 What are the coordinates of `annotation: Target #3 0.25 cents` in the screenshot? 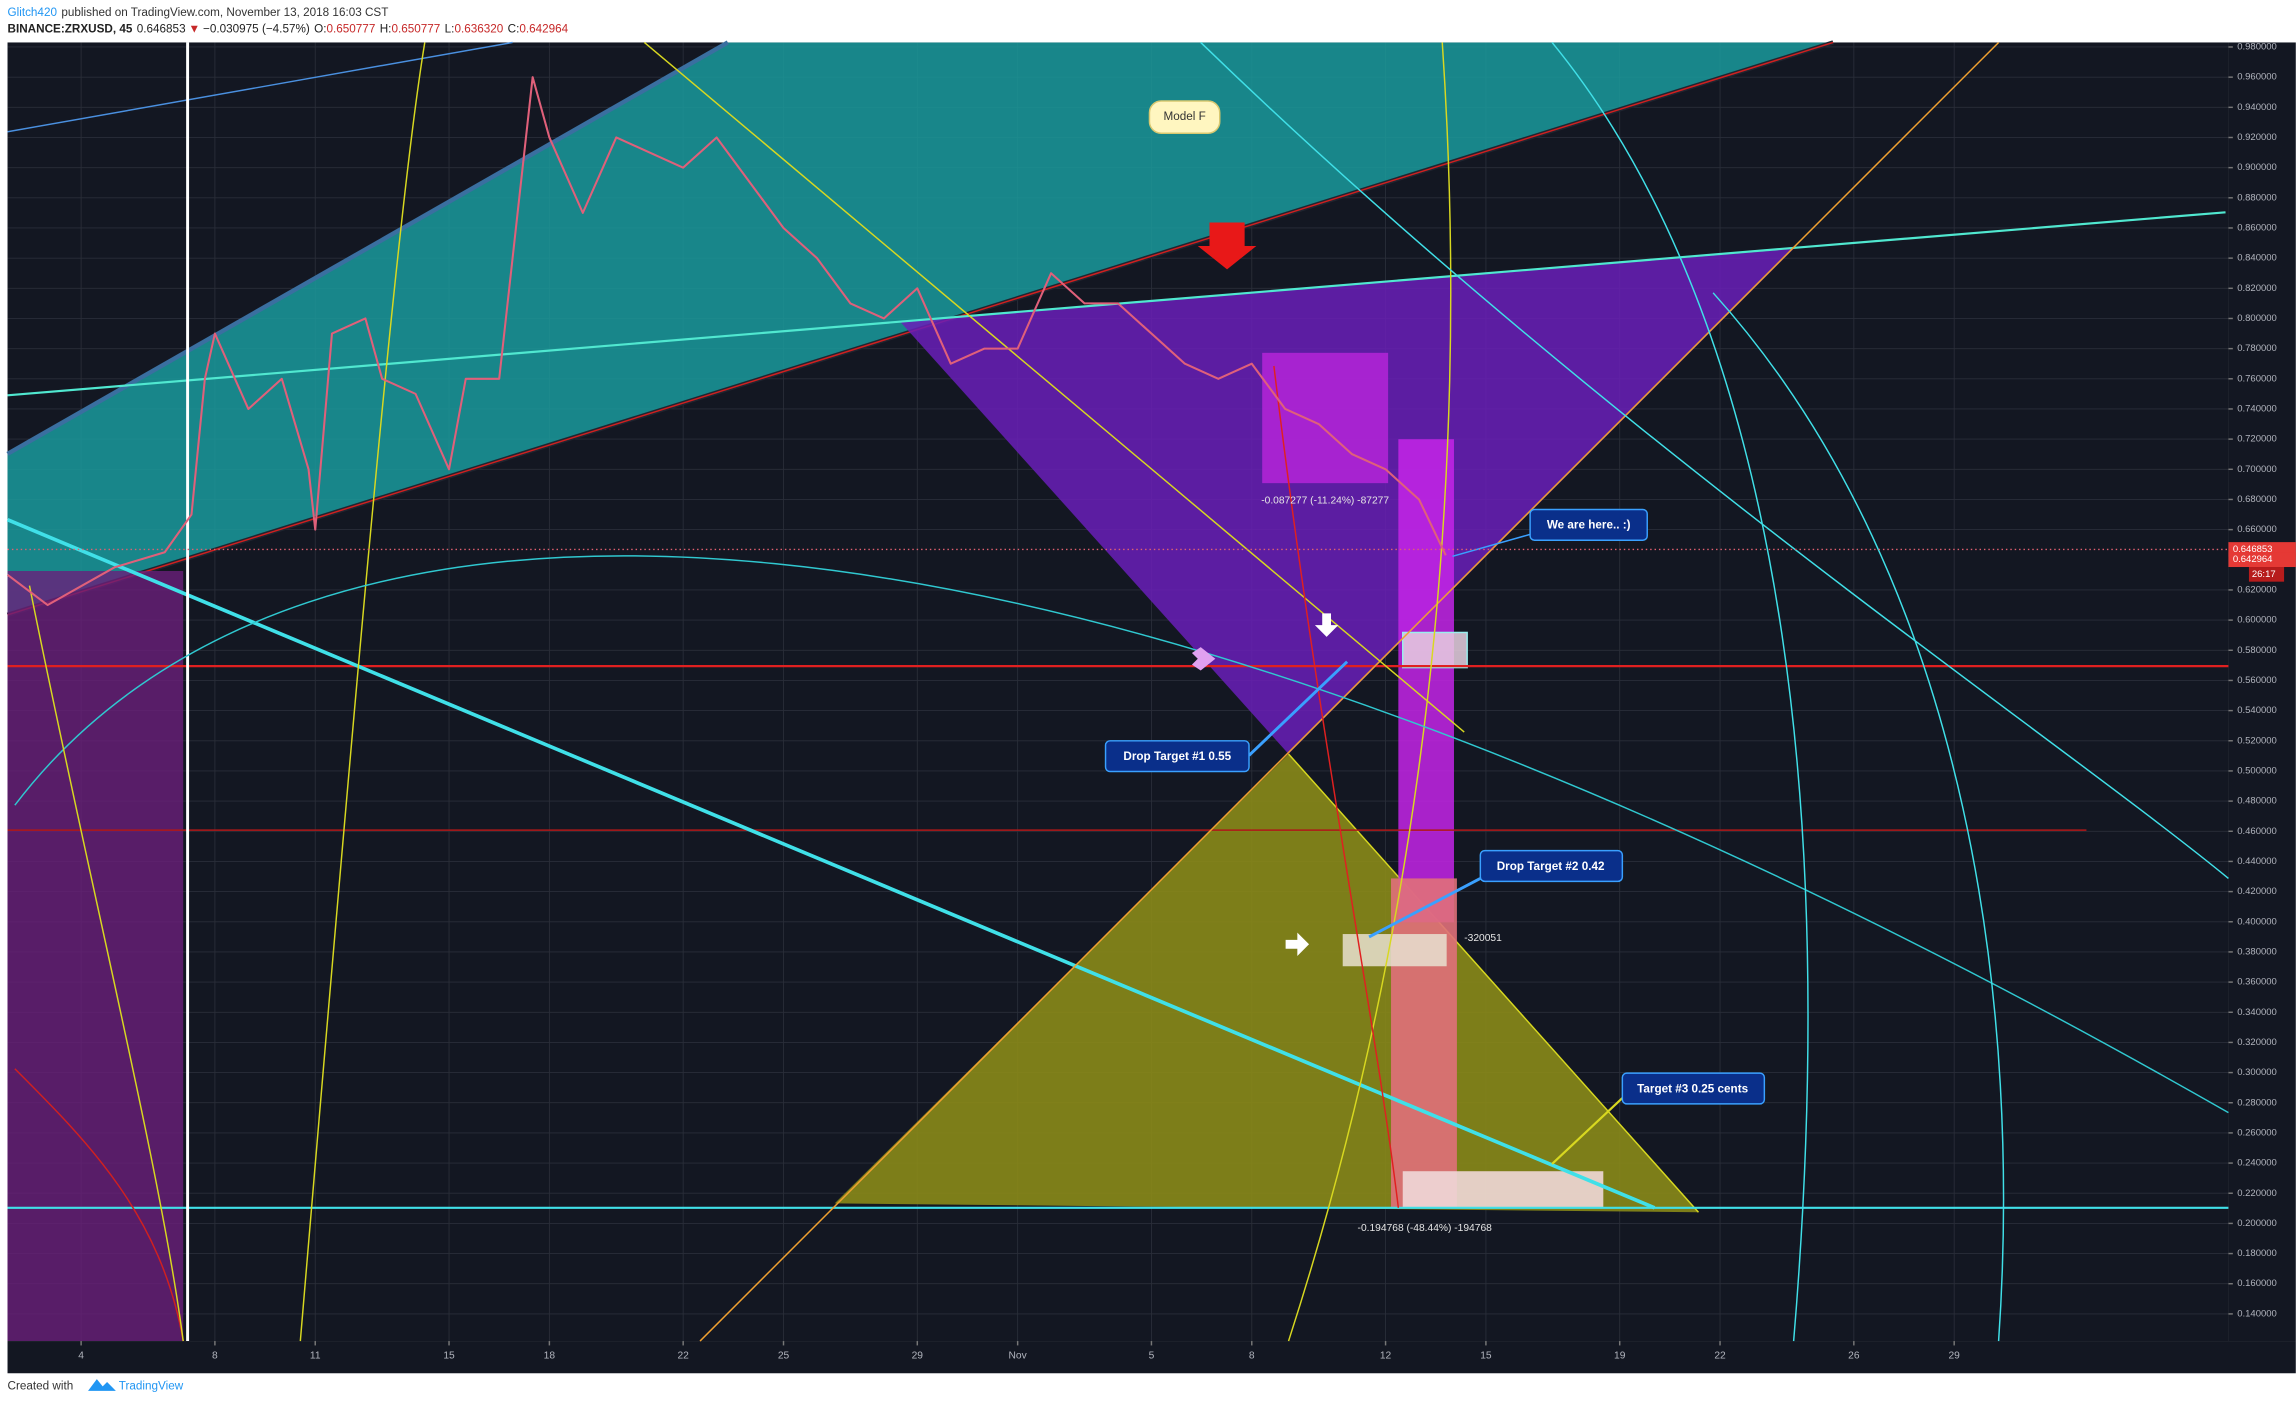 It's located at (1693, 1088).